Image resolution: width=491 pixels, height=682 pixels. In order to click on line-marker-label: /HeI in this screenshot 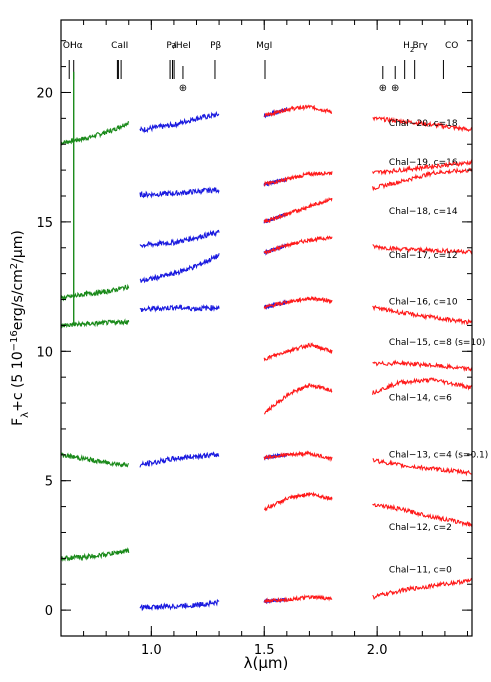, I will do `click(182, 46)`.